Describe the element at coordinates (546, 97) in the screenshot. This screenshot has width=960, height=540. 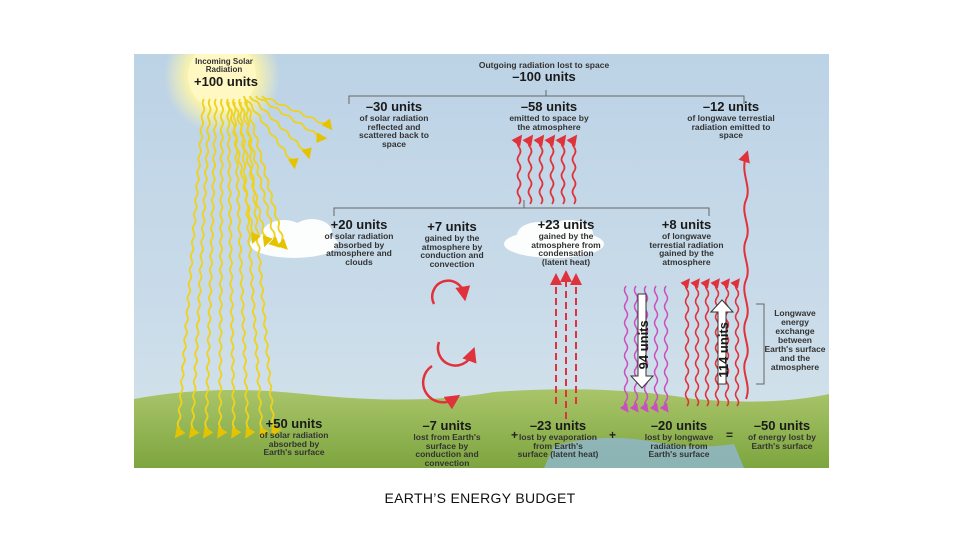
I see `outgoing-bracket` at that location.